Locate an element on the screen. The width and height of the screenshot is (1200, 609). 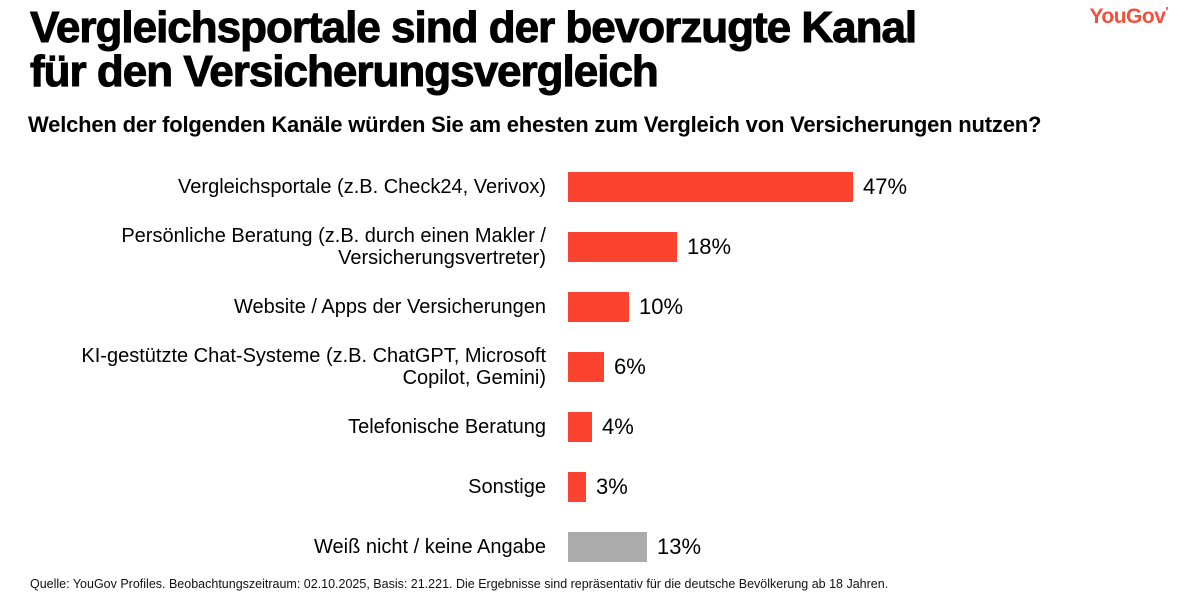
category-label: Weiß nicht / keine Angabe is located at coordinates (430, 547).